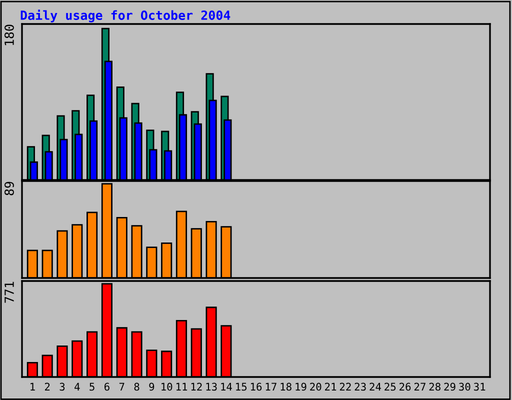  I want to click on x-tick-label: 15, so click(241, 386).